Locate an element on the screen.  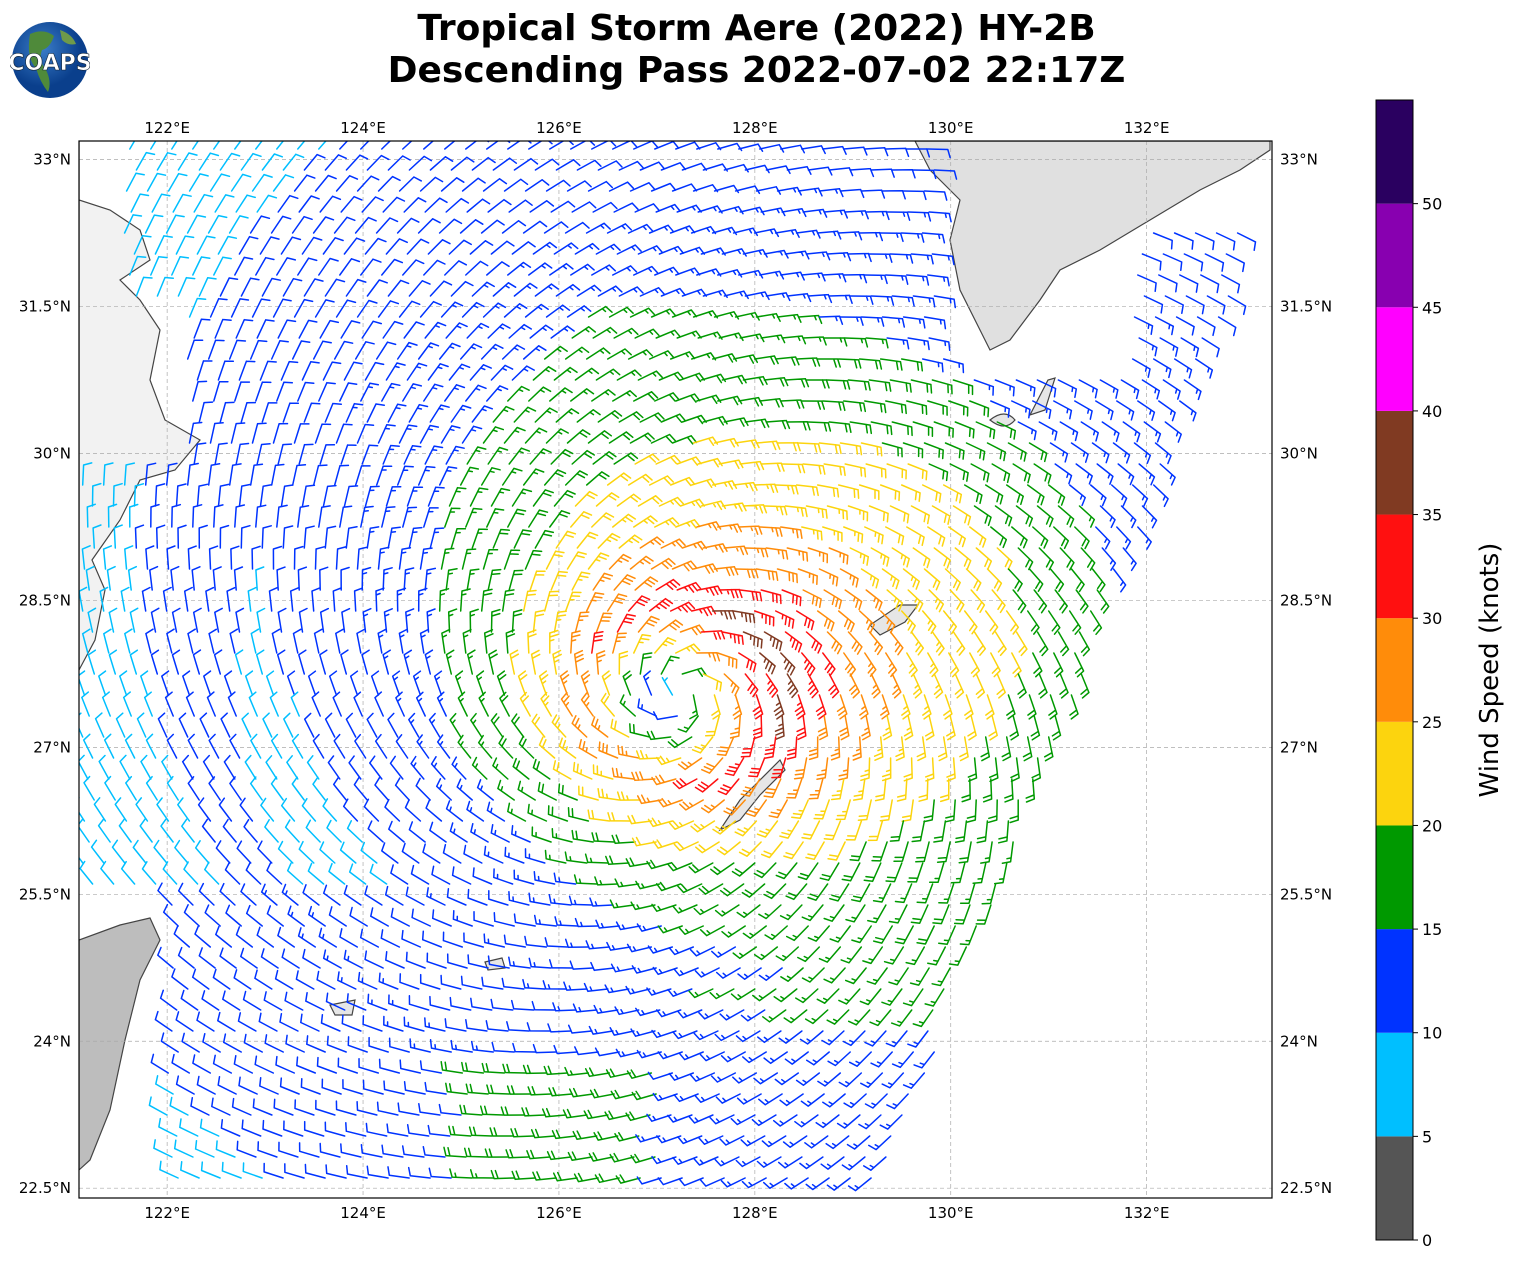
left-lat-label: 24°N is located at coordinates (52, 1041).